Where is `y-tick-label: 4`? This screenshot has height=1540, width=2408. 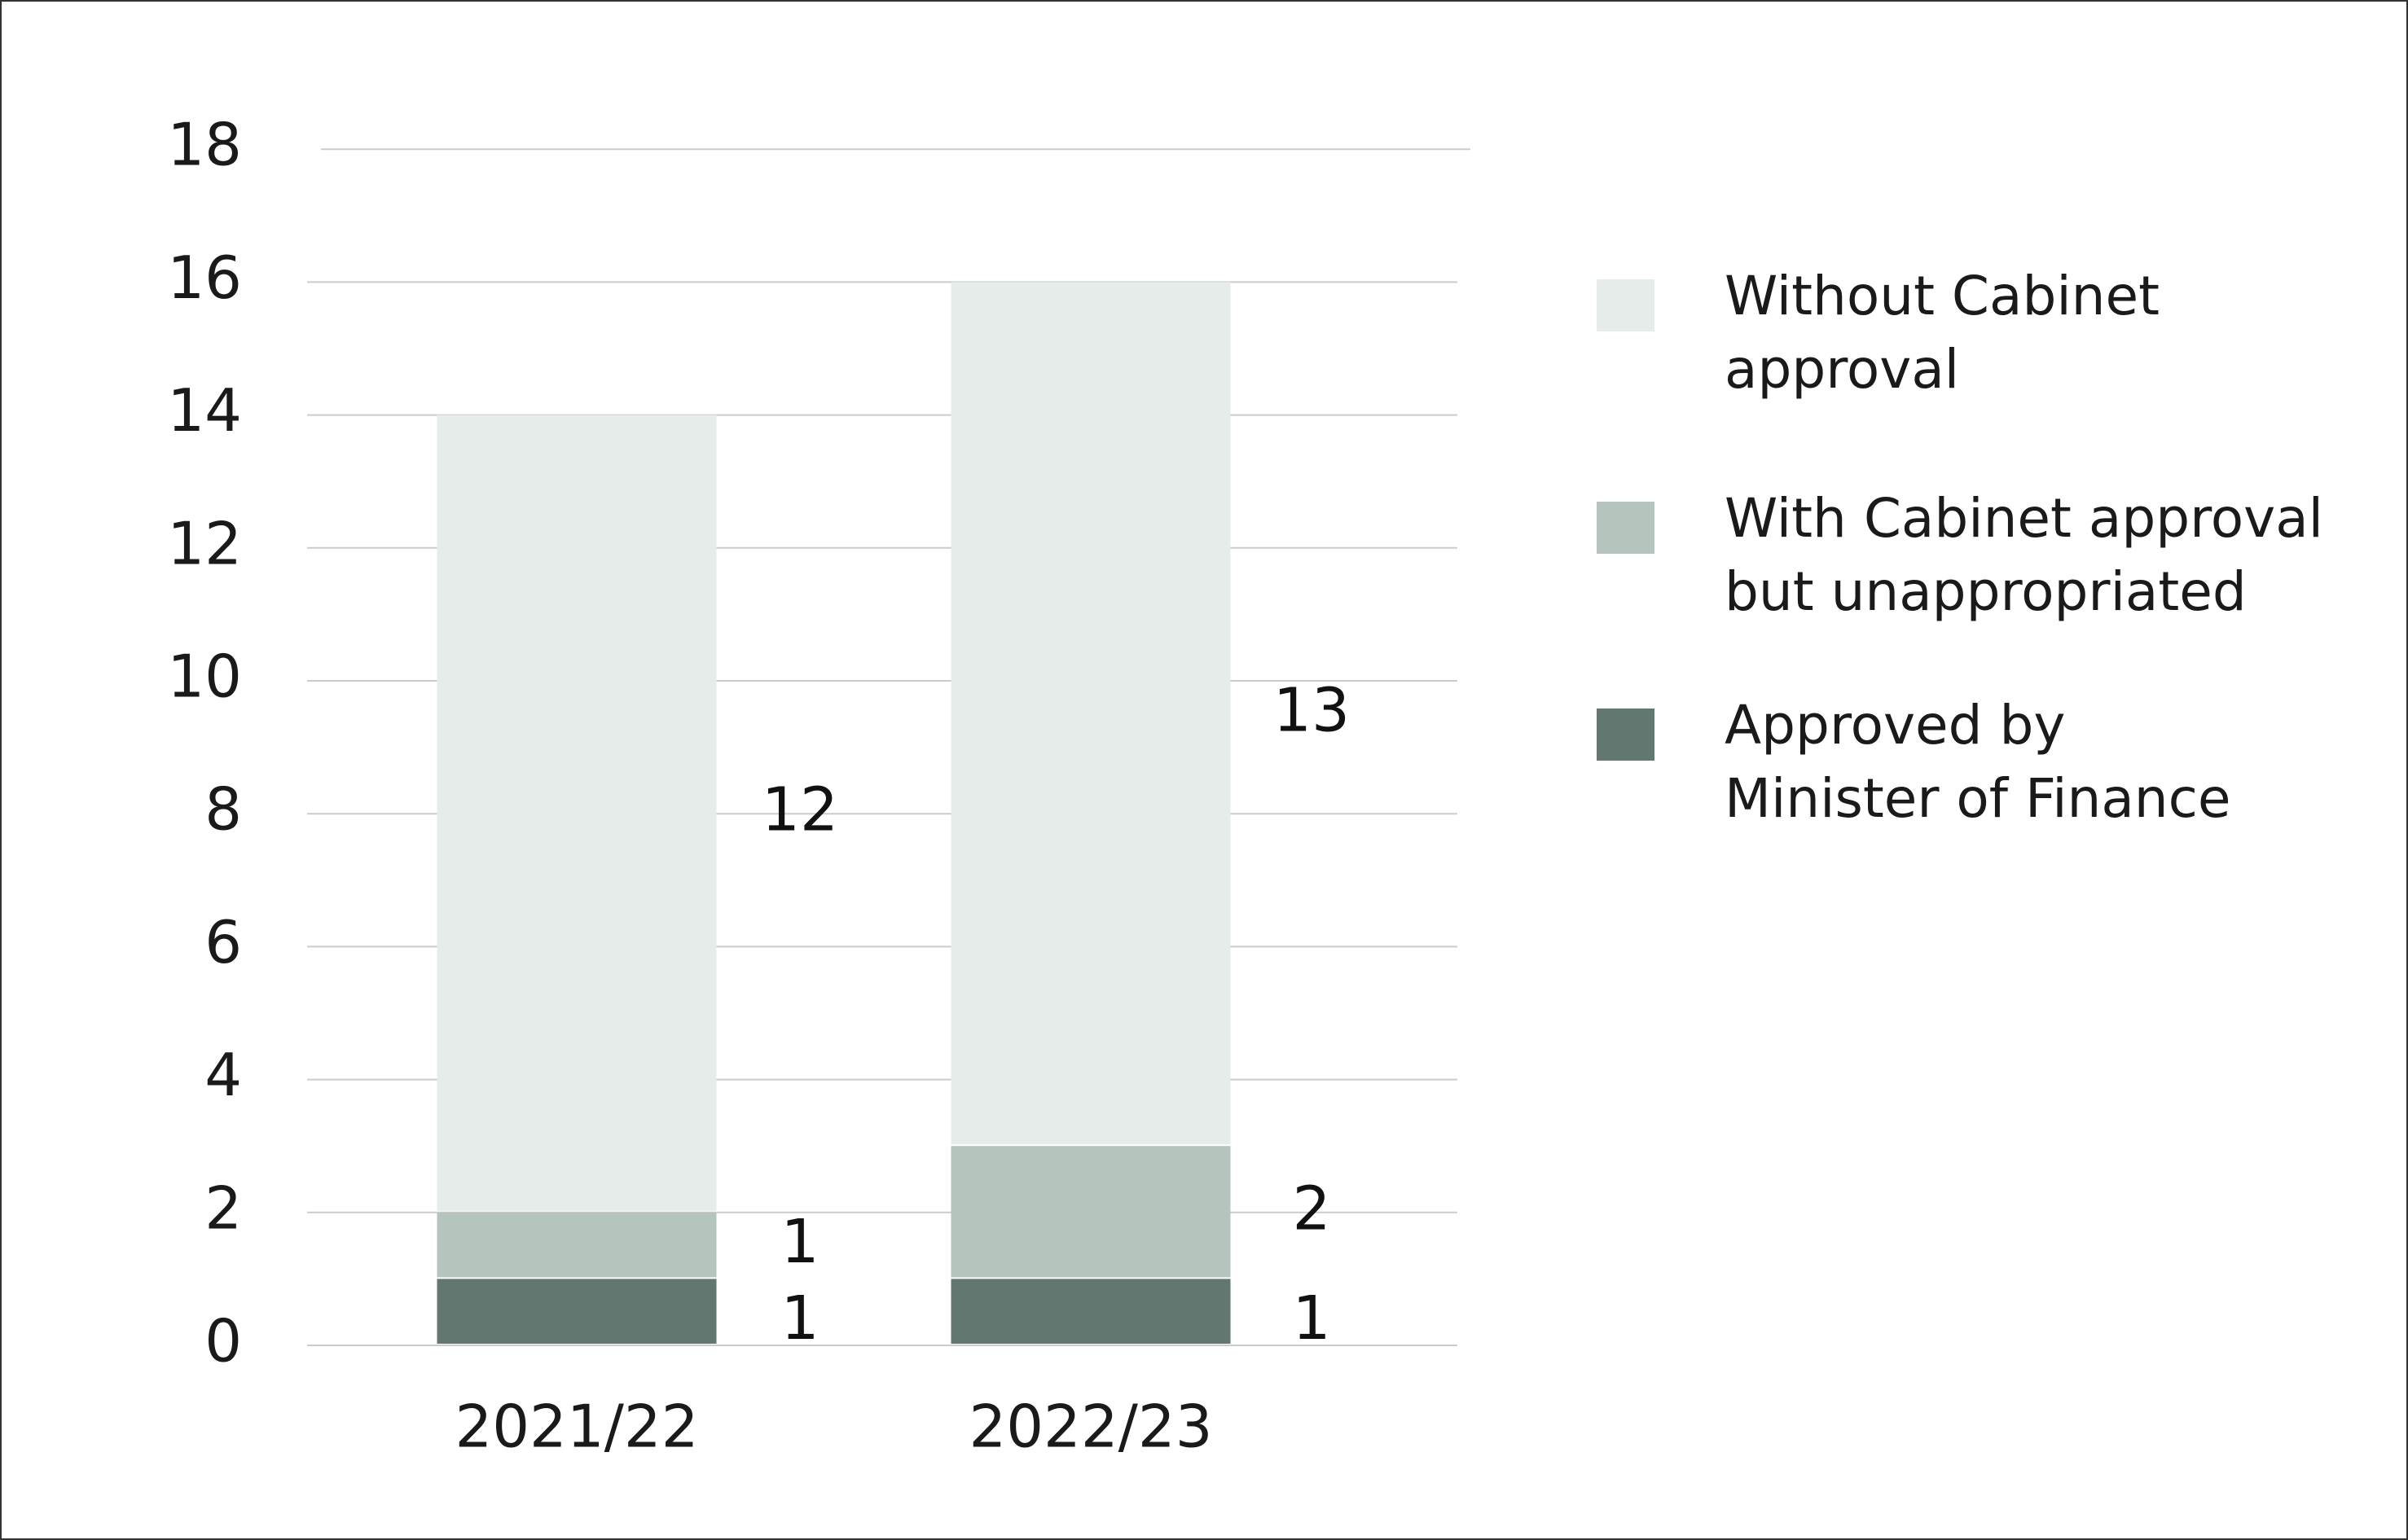
y-tick-label: 4 is located at coordinates (223, 1075).